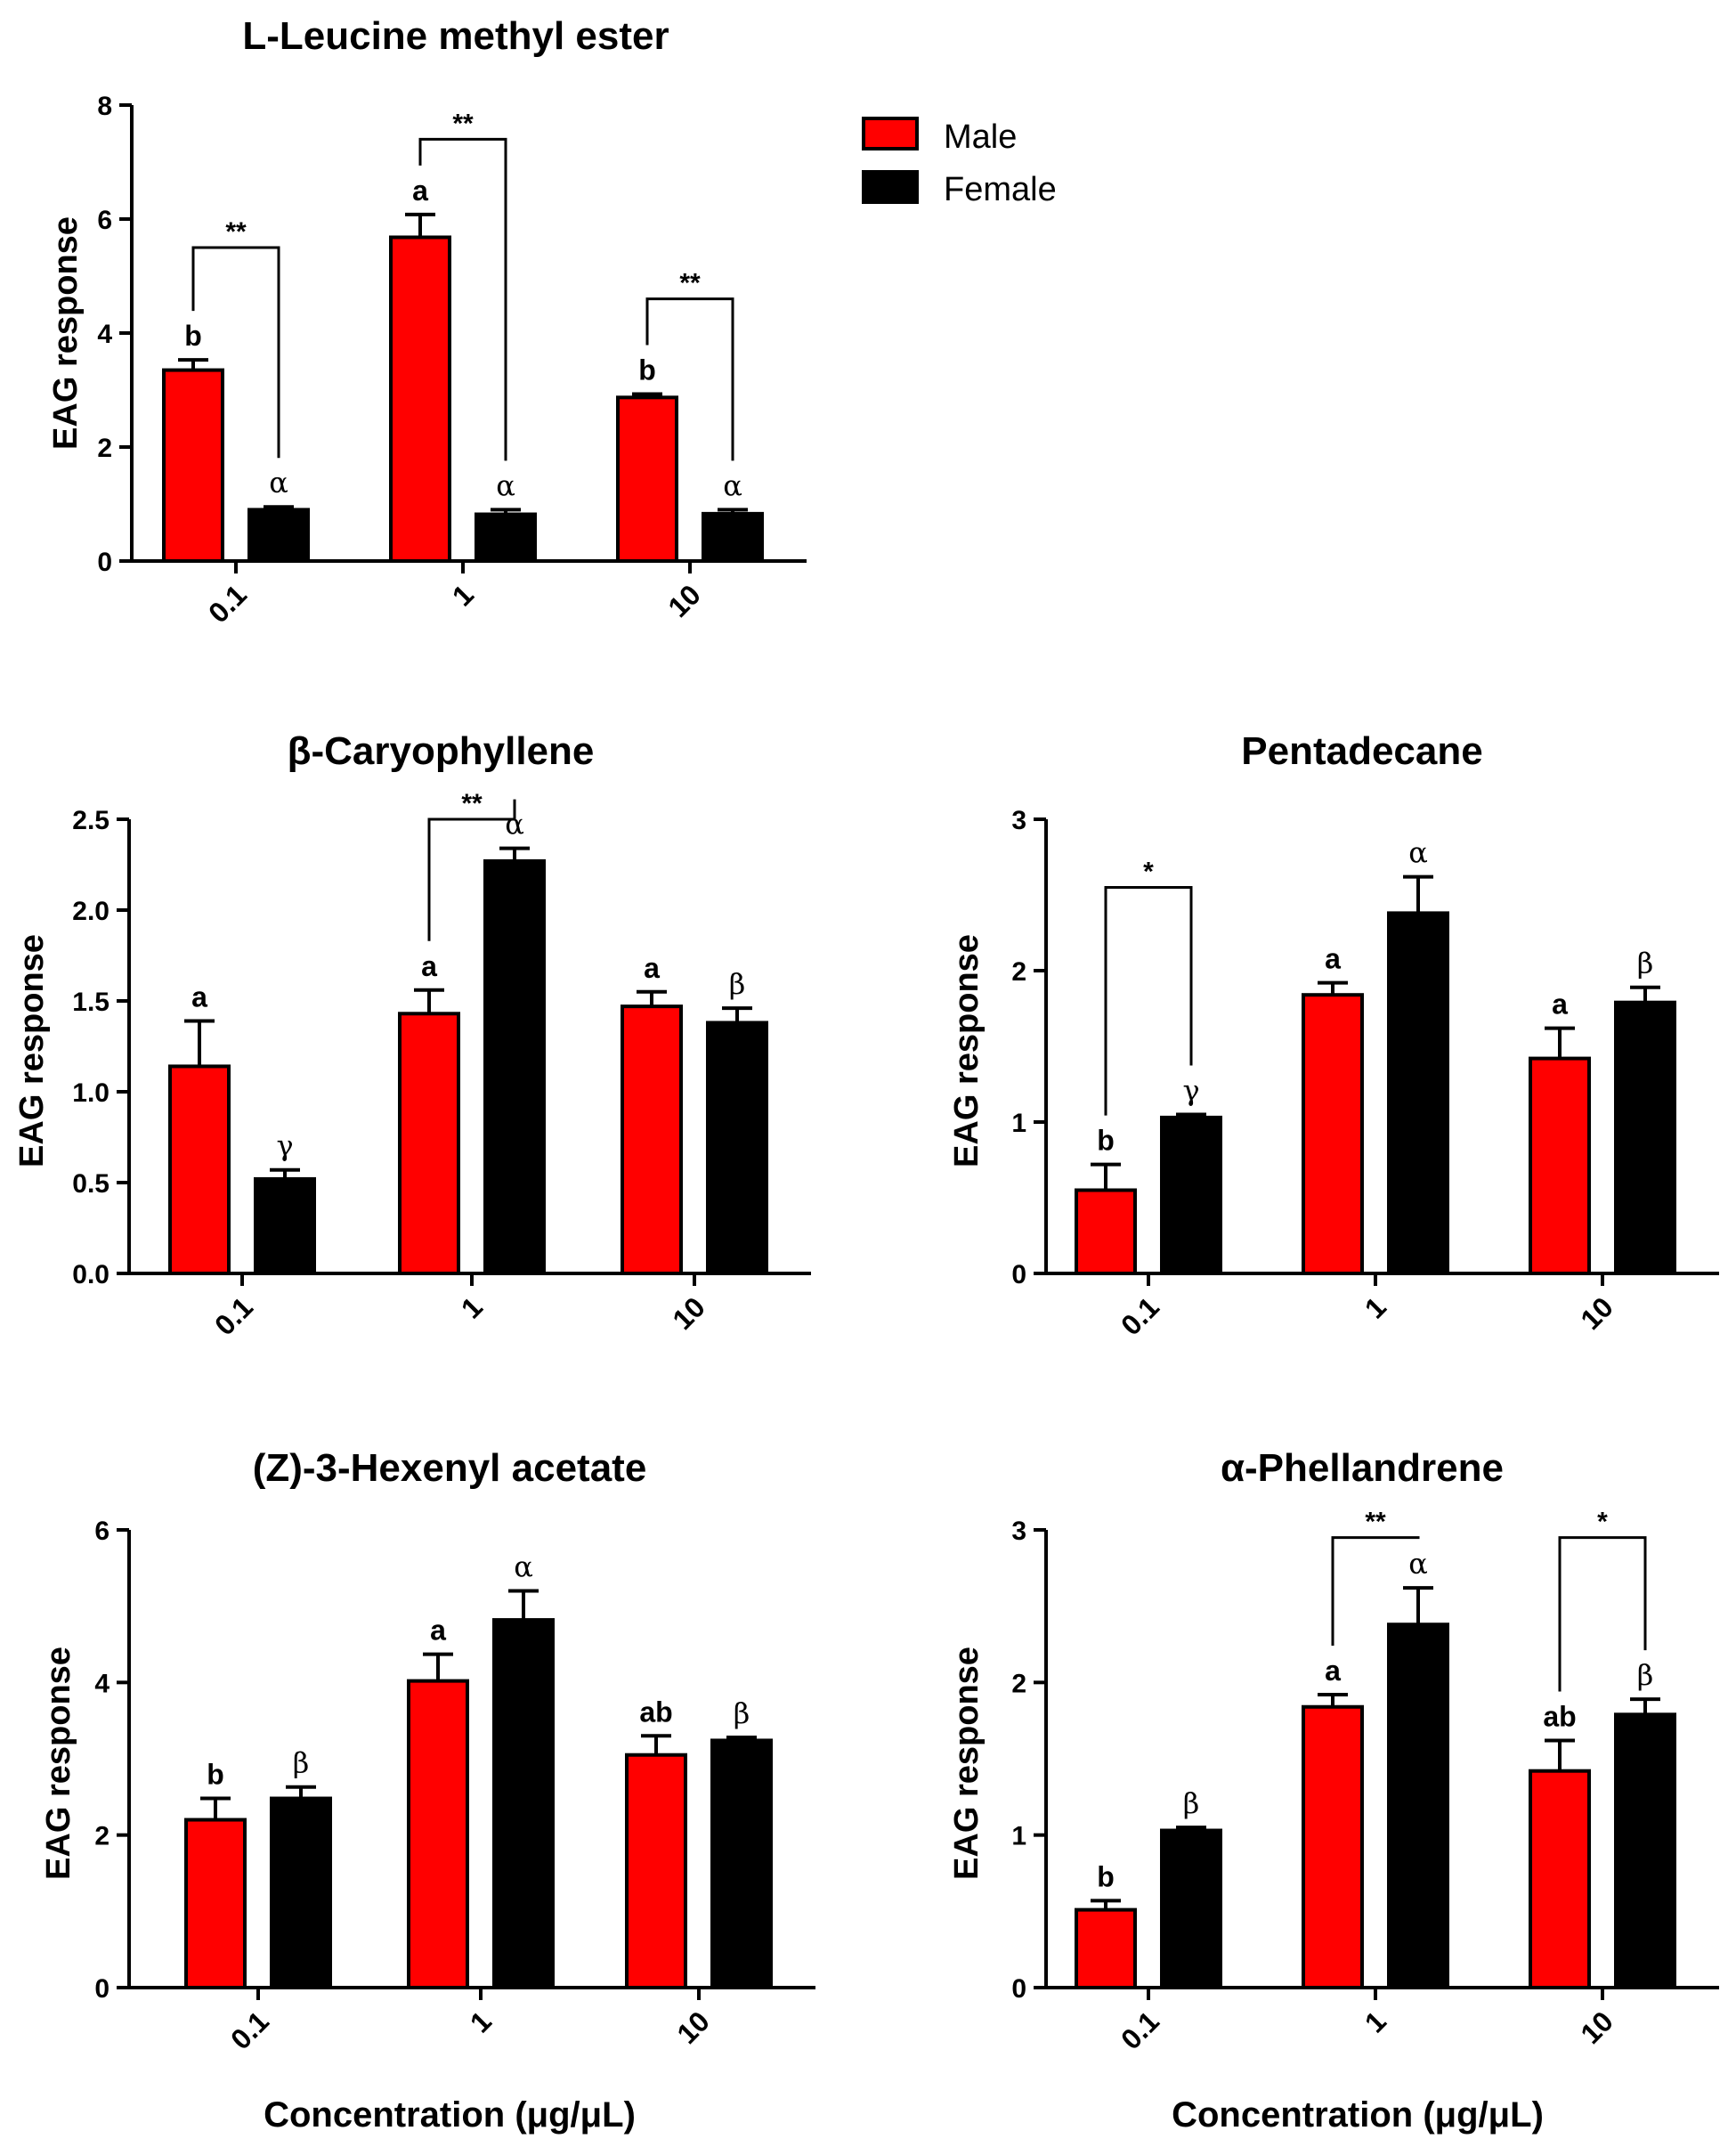 The image size is (1736, 2139). Describe the element at coordinates (91, 1003) in the screenshot. I see `y-tick-label: 1.5` at that location.